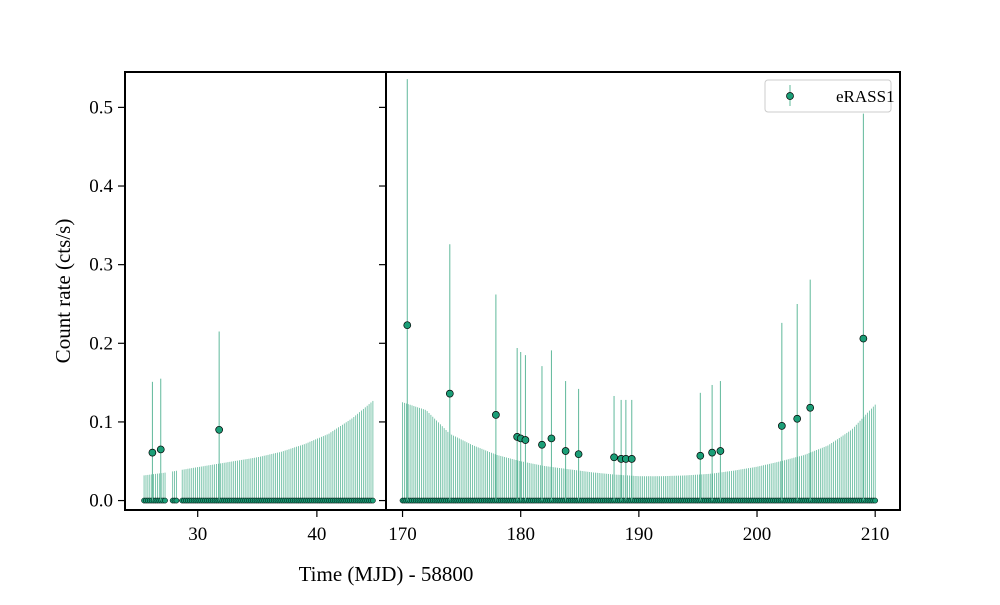  Describe the element at coordinates (101, 422) in the screenshot. I see `y-tick-label: 0.1` at that location.